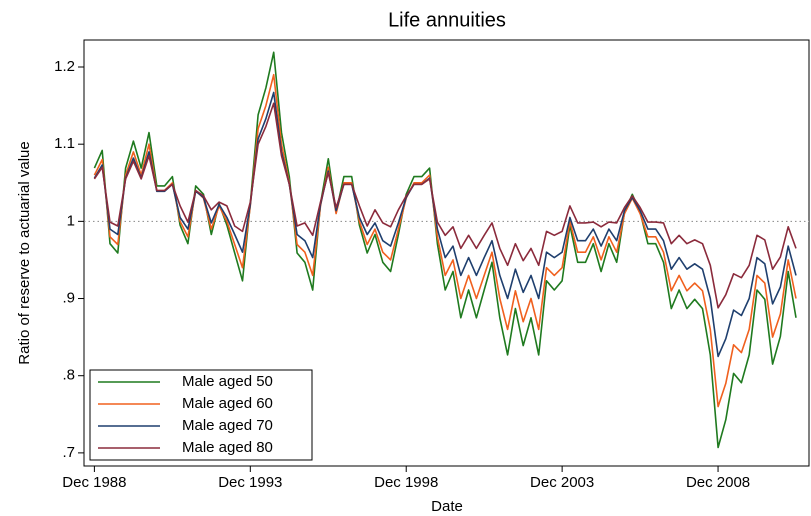 Image resolution: width=811 pixels, height=516 pixels. Describe the element at coordinates (64, 66) in the screenshot. I see `y-tick-label: 1.2` at that location.